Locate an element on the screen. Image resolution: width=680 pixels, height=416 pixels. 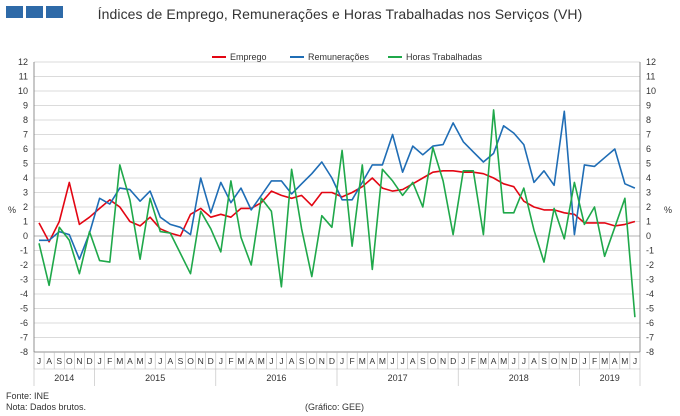
y-tick-label-right: -2 is located at coordinates (650, 265).